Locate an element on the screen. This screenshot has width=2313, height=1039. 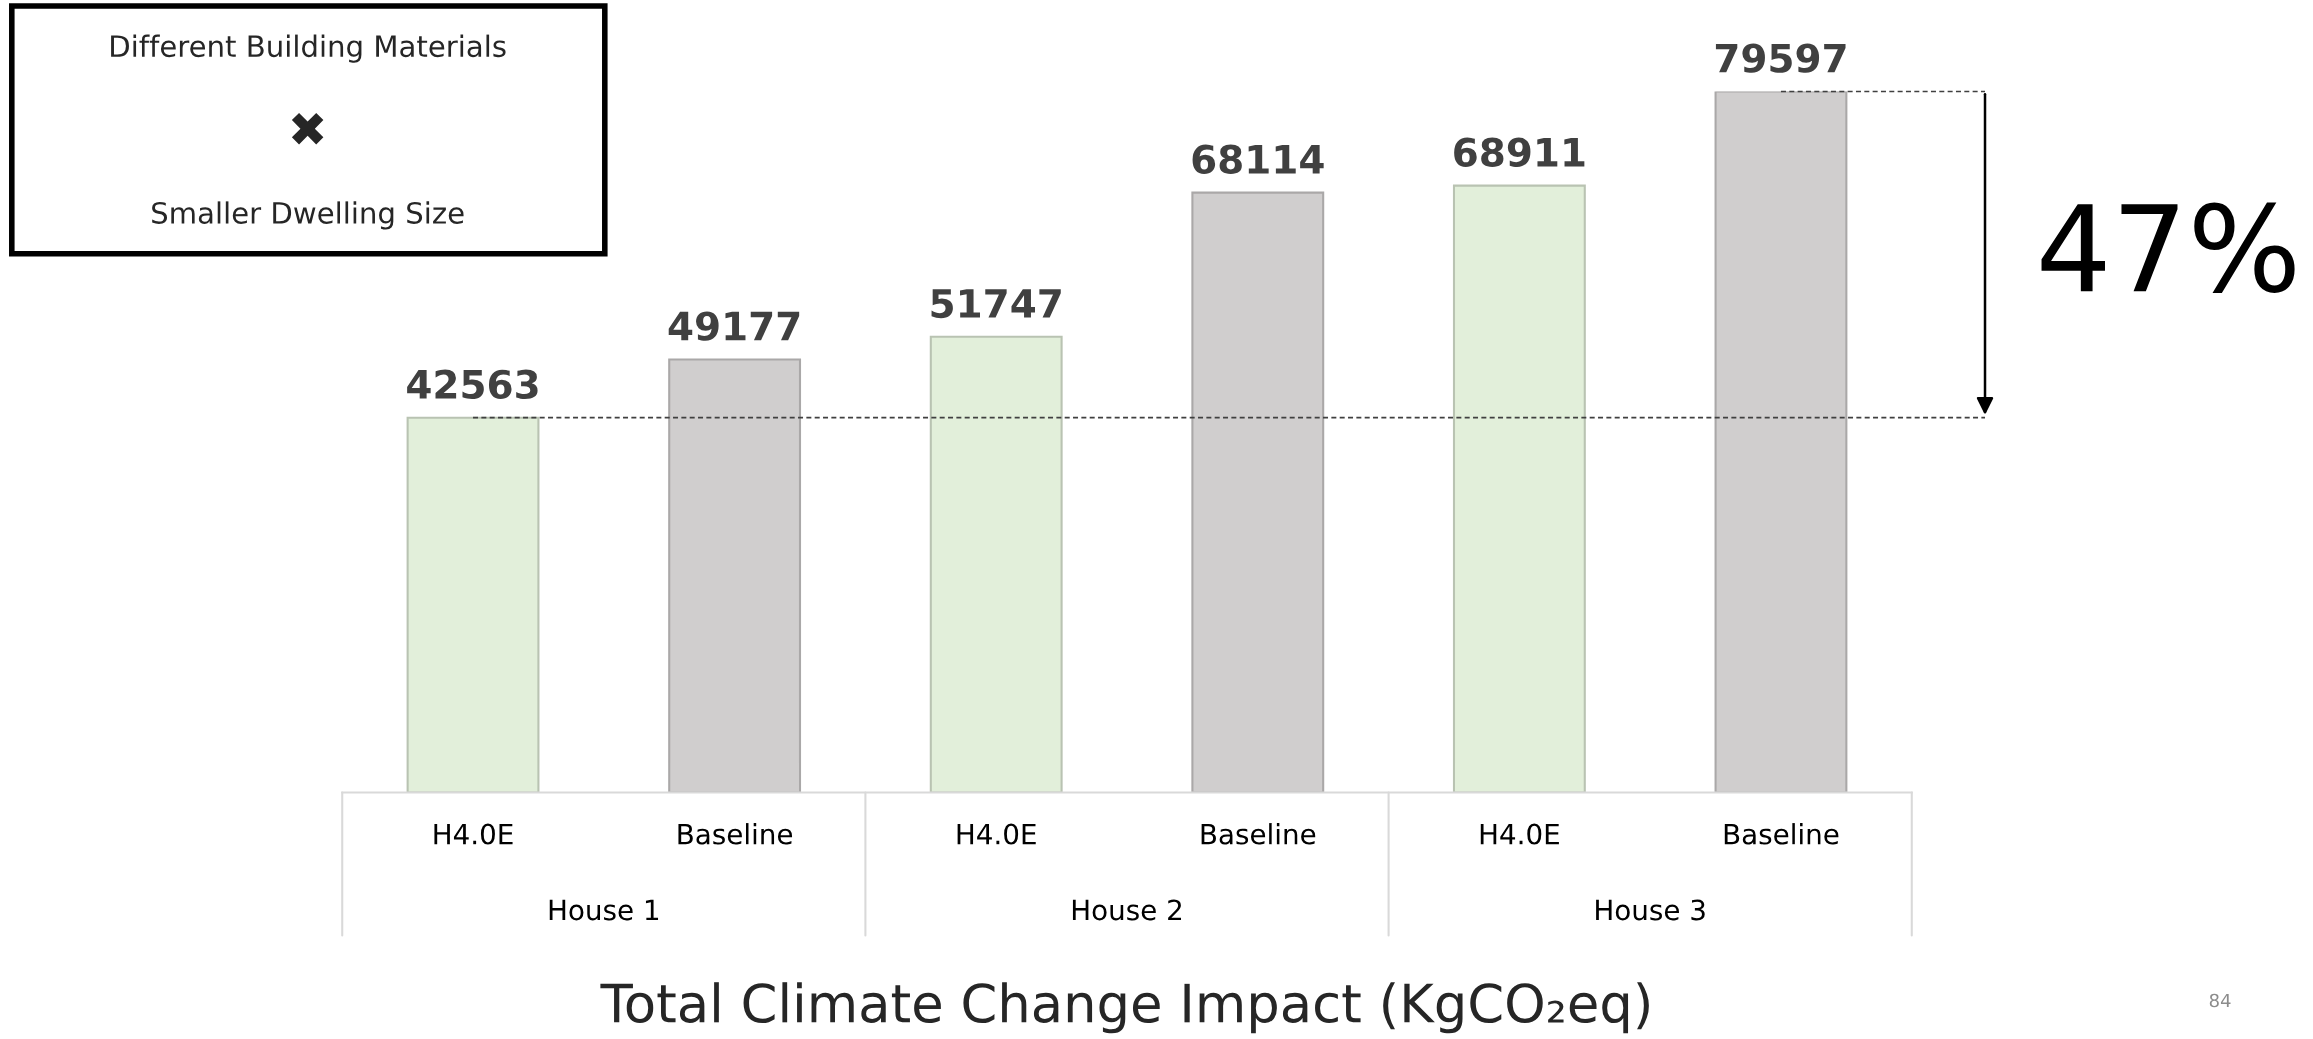
text: House 1 is located at coordinates (604, 910).